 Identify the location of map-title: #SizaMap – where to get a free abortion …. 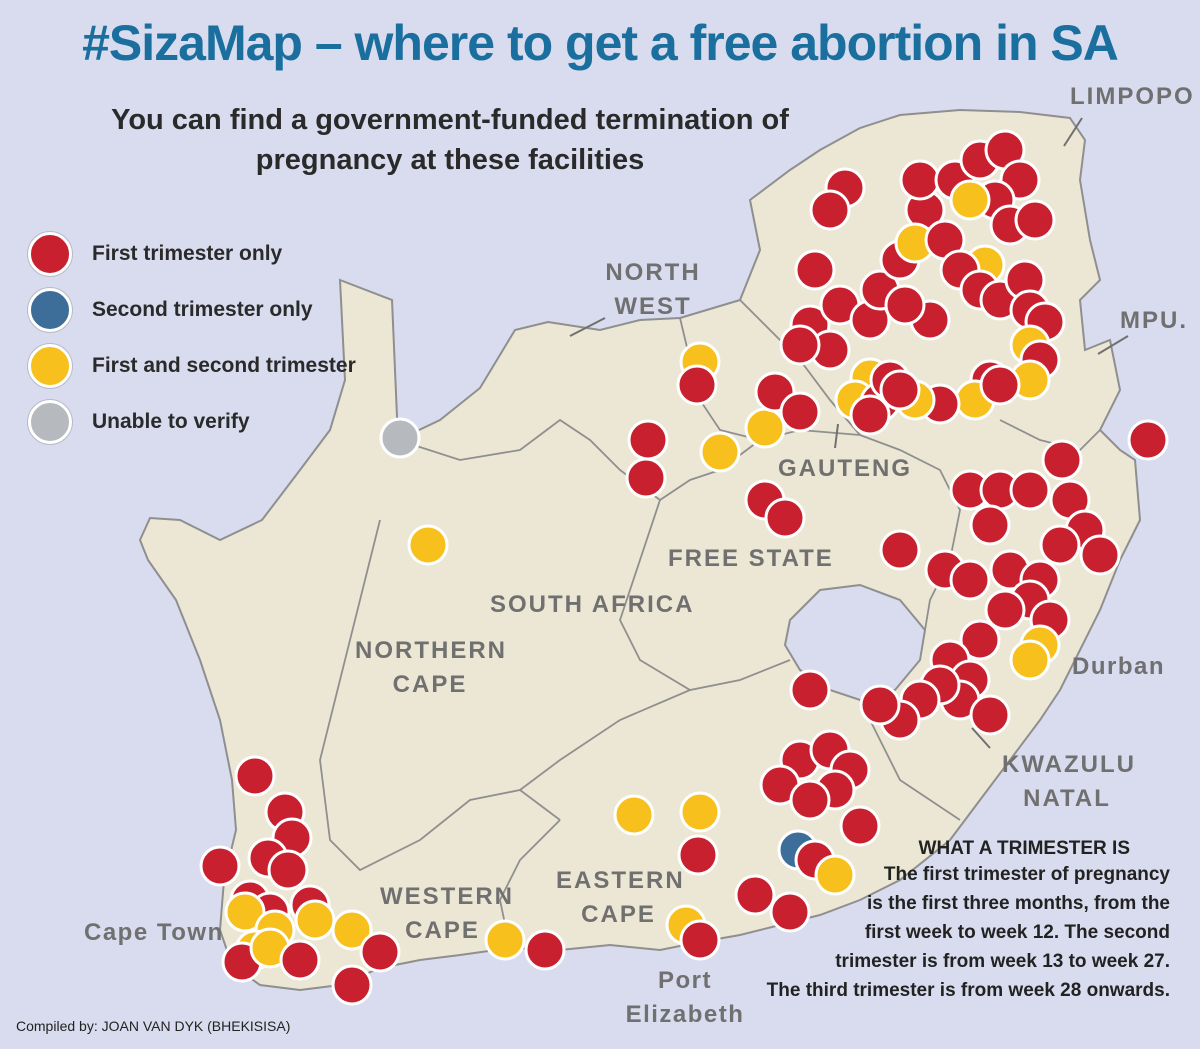
(600, 43).